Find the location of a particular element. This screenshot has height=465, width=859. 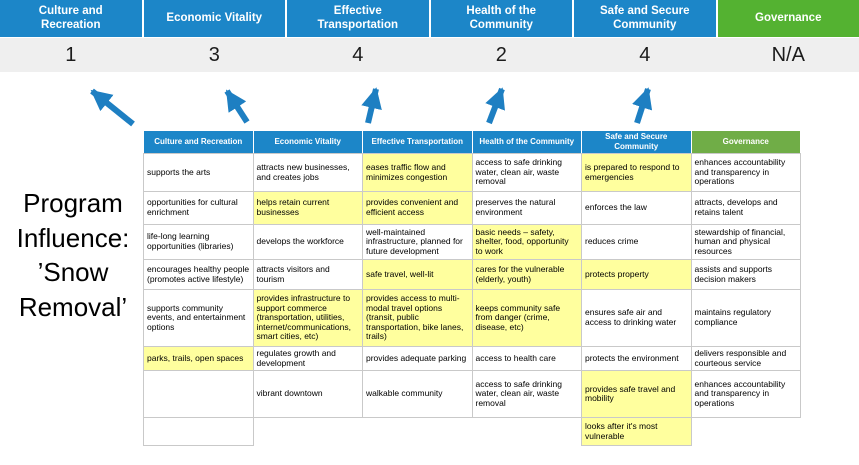

matrix-cell-r1-c5: is prepared to respond to emergencies is located at coordinates (636, 172).